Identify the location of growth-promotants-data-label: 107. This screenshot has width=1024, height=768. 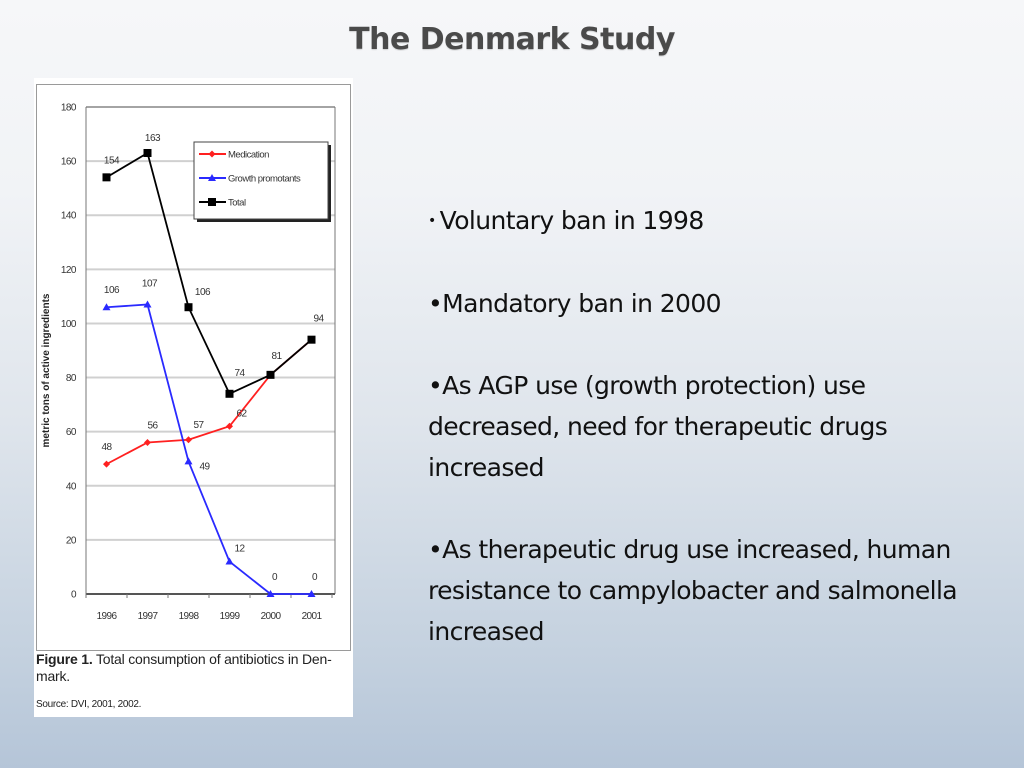
(150, 284).